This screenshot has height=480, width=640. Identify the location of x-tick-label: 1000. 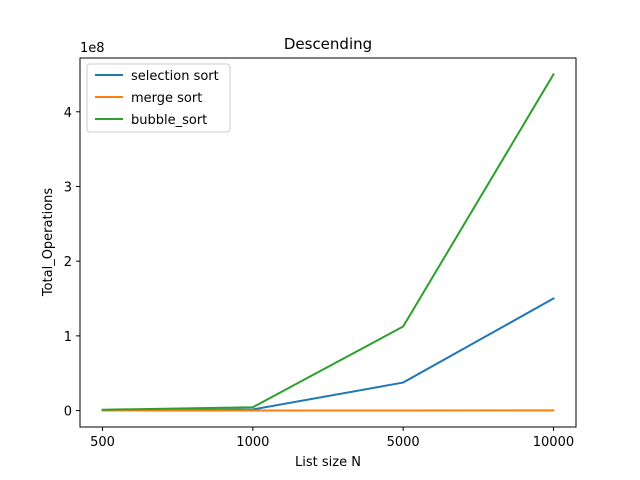
(252, 442).